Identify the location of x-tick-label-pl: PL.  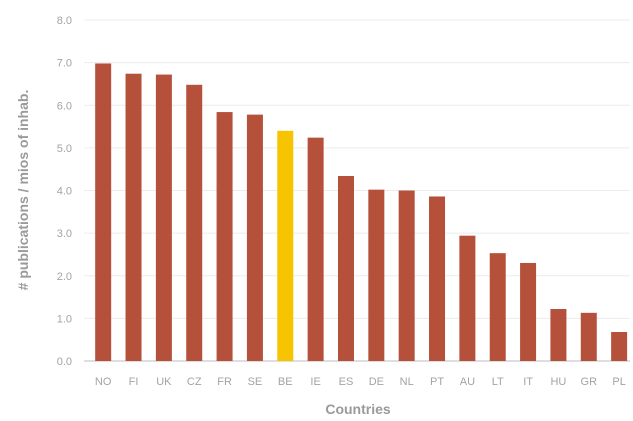
(618, 382).